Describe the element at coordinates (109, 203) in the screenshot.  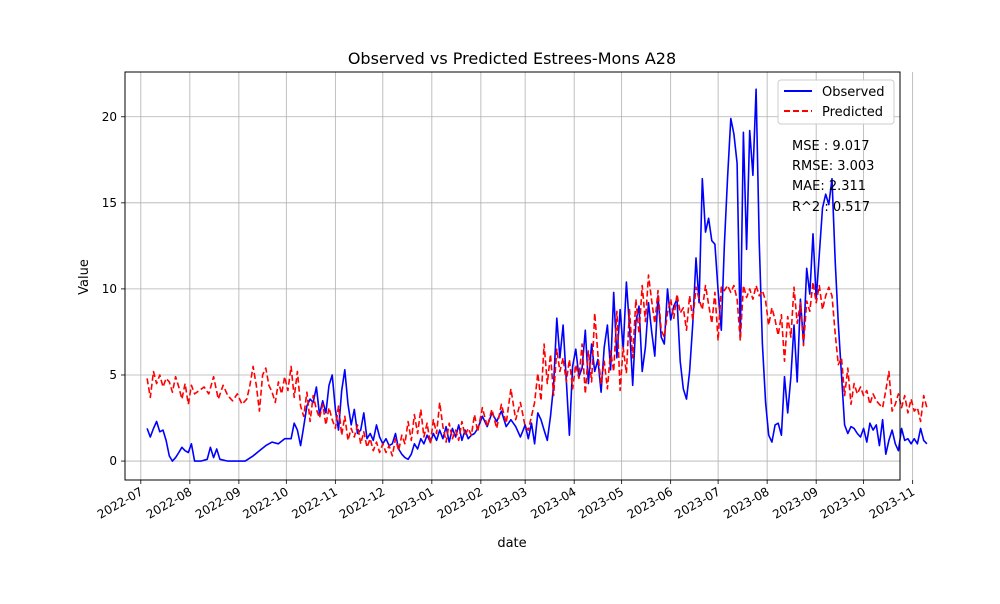
I see `y-tick-label: 15` at that location.